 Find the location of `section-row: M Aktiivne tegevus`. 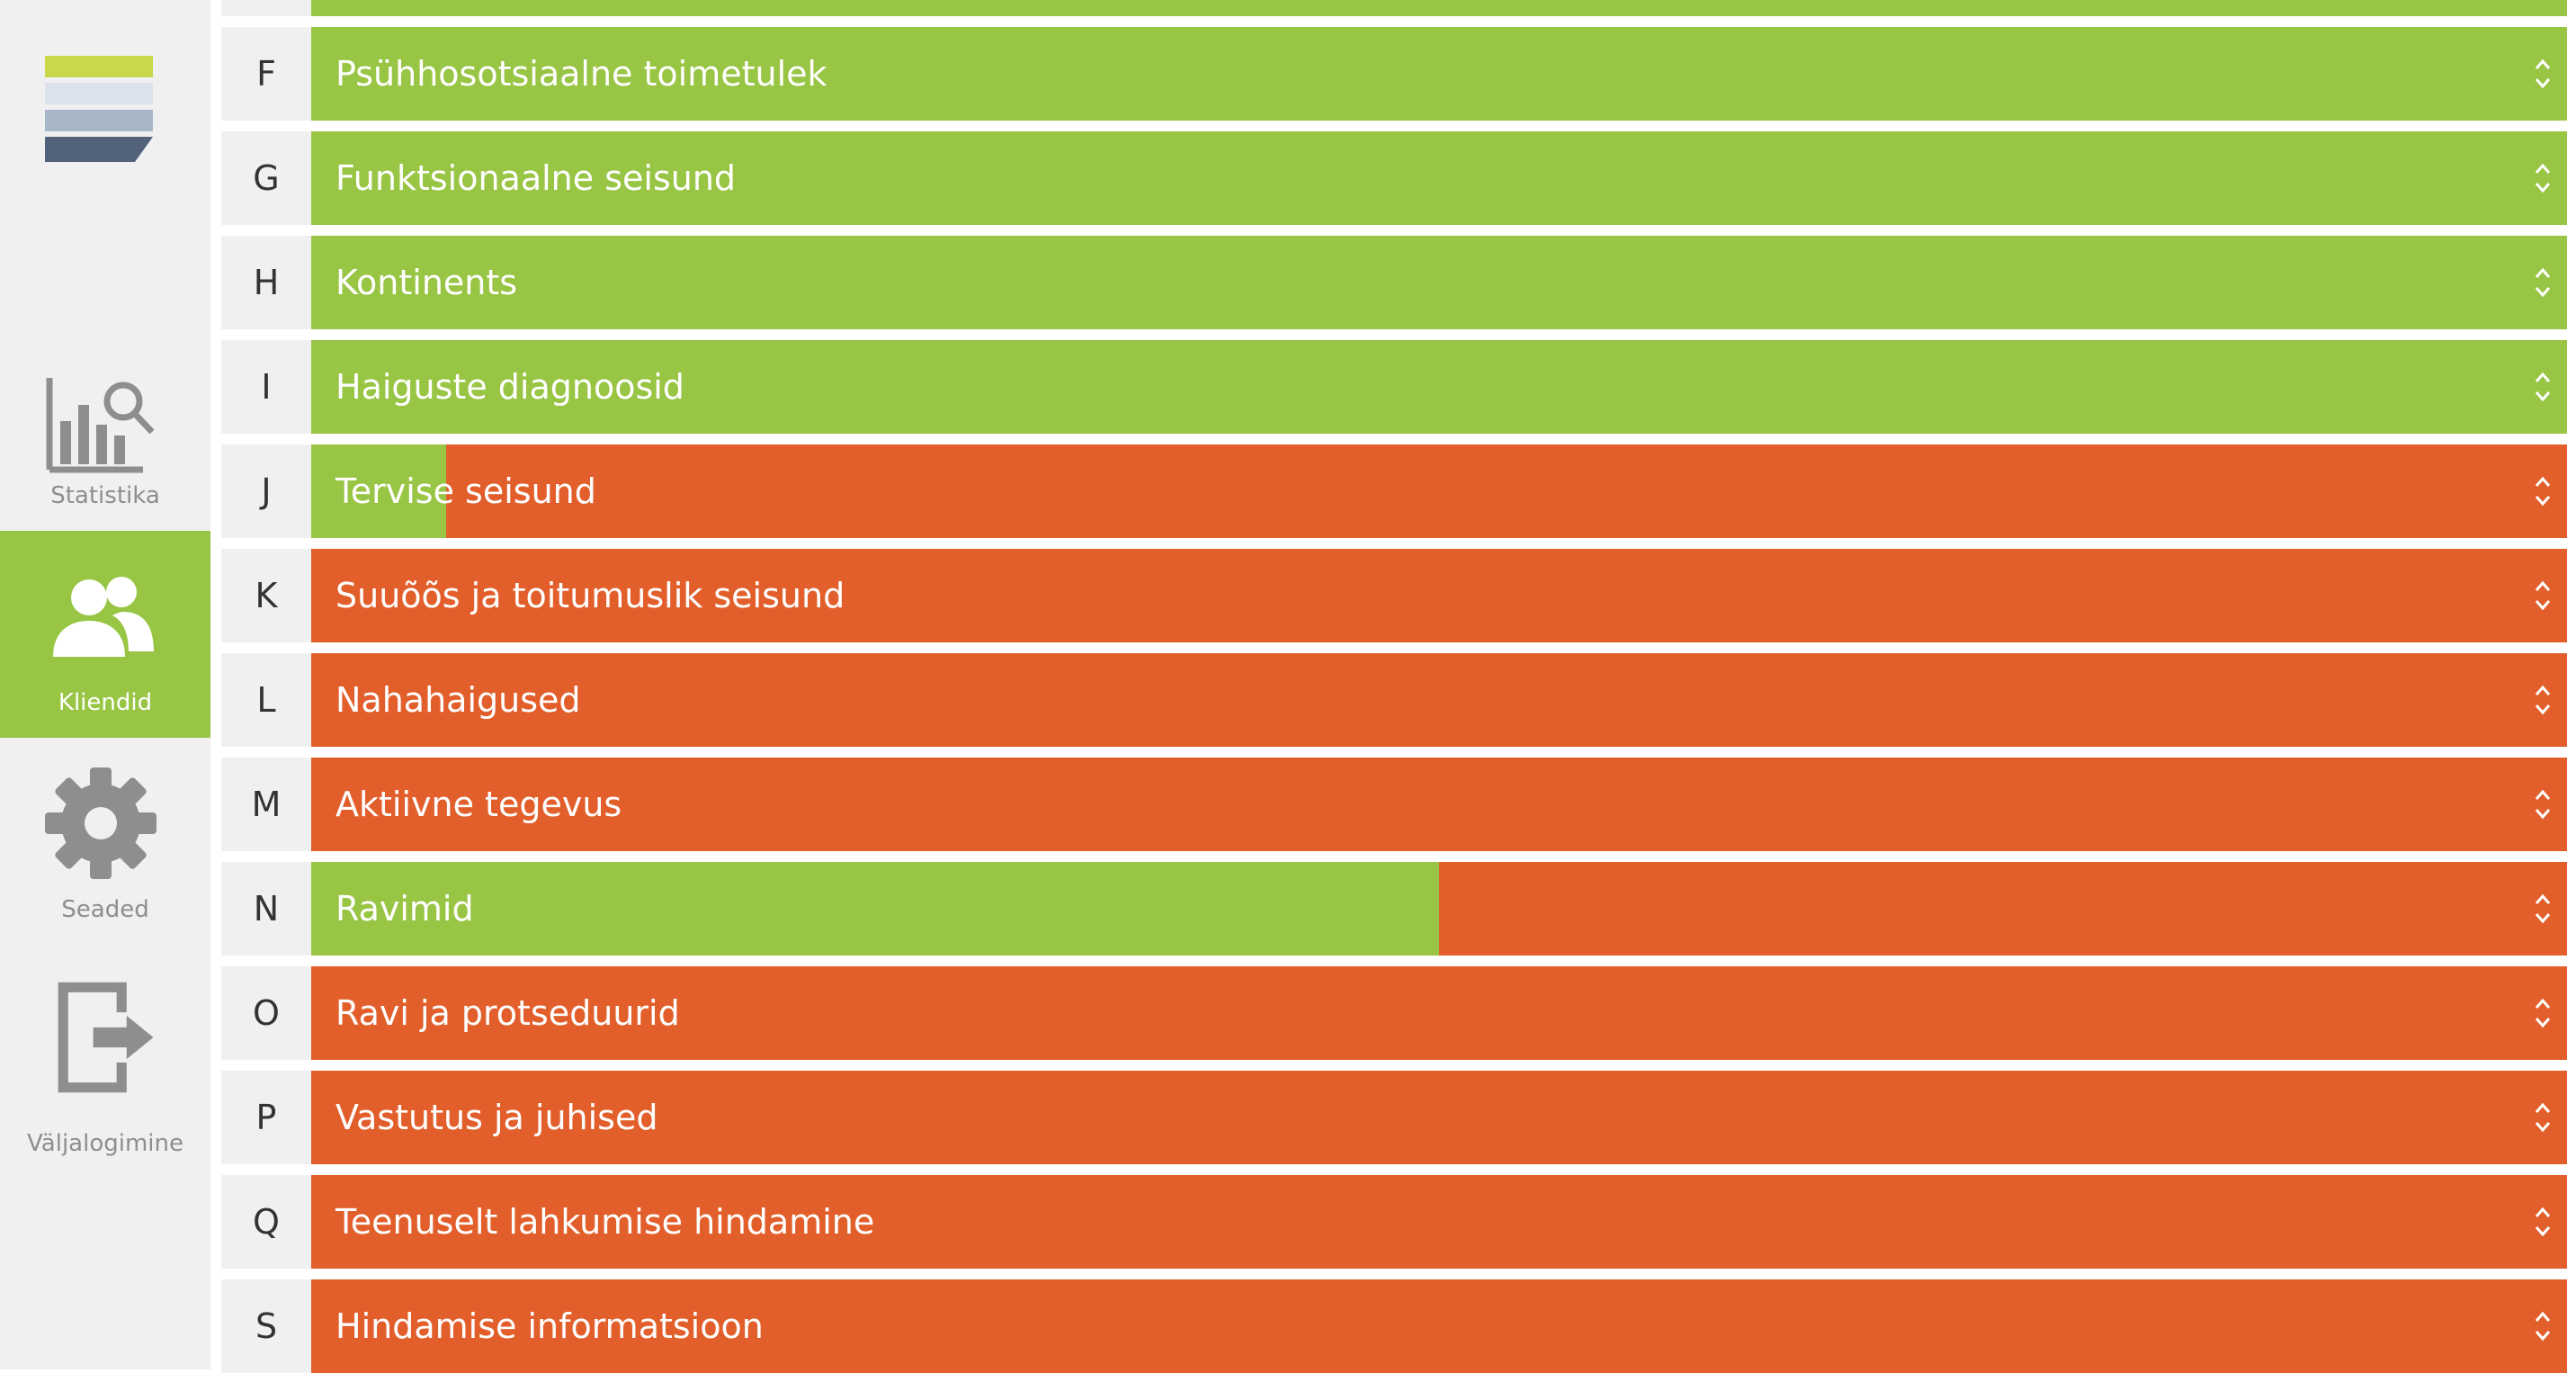

section-row: M Aktiivne tegevus is located at coordinates (1394, 804).